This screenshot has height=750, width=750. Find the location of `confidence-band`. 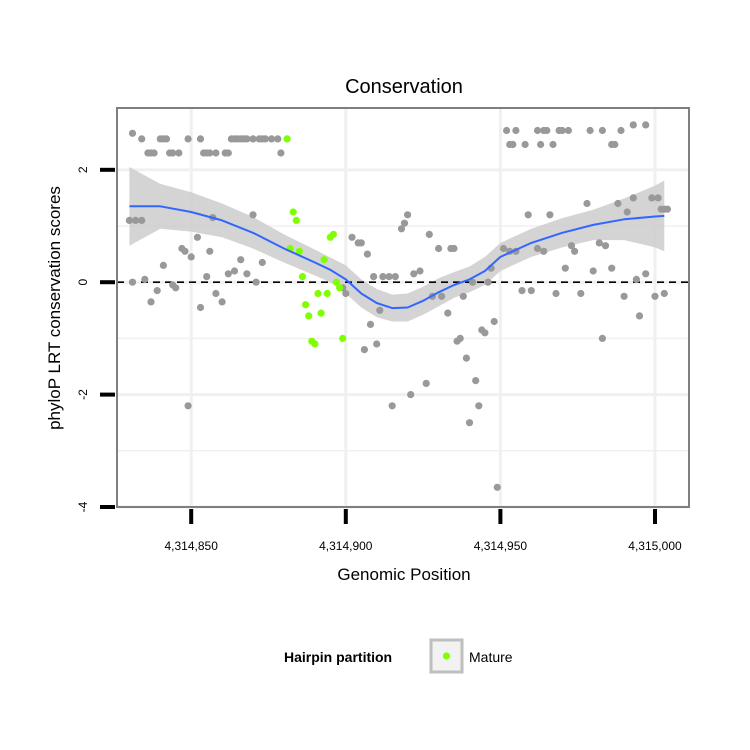

confidence-band is located at coordinates (397, 244).